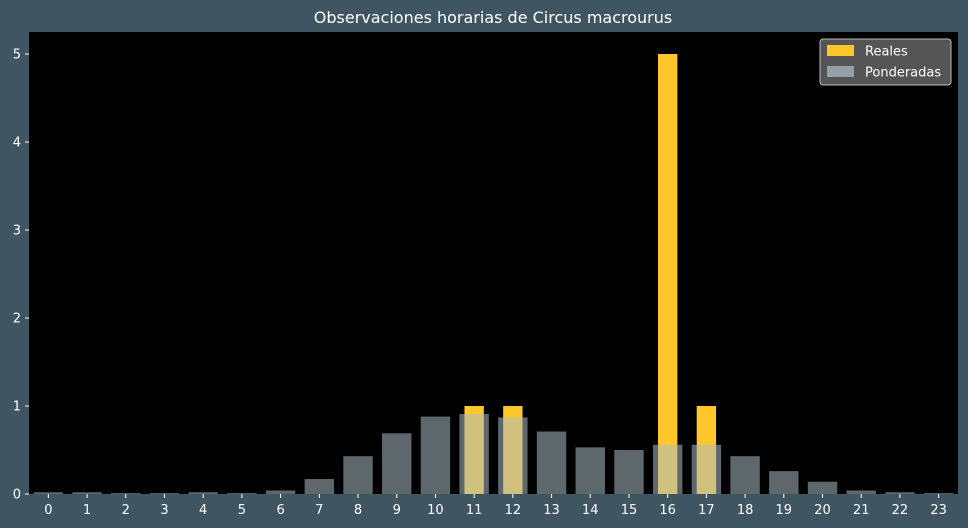 Image resolution: width=968 pixels, height=528 pixels. Describe the element at coordinates (784, 510) in the screenshot. I see `x-tick-label: 19` at that location.